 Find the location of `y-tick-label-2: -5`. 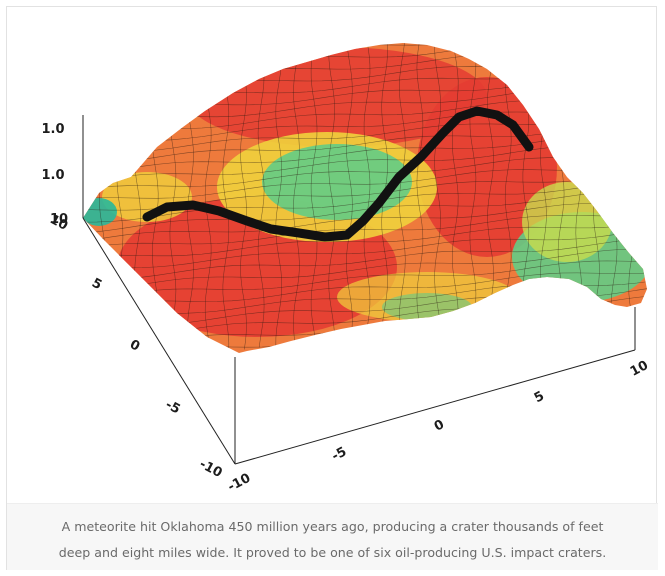

y-tick-label-2: -5 is located at coordinates (173, 407).